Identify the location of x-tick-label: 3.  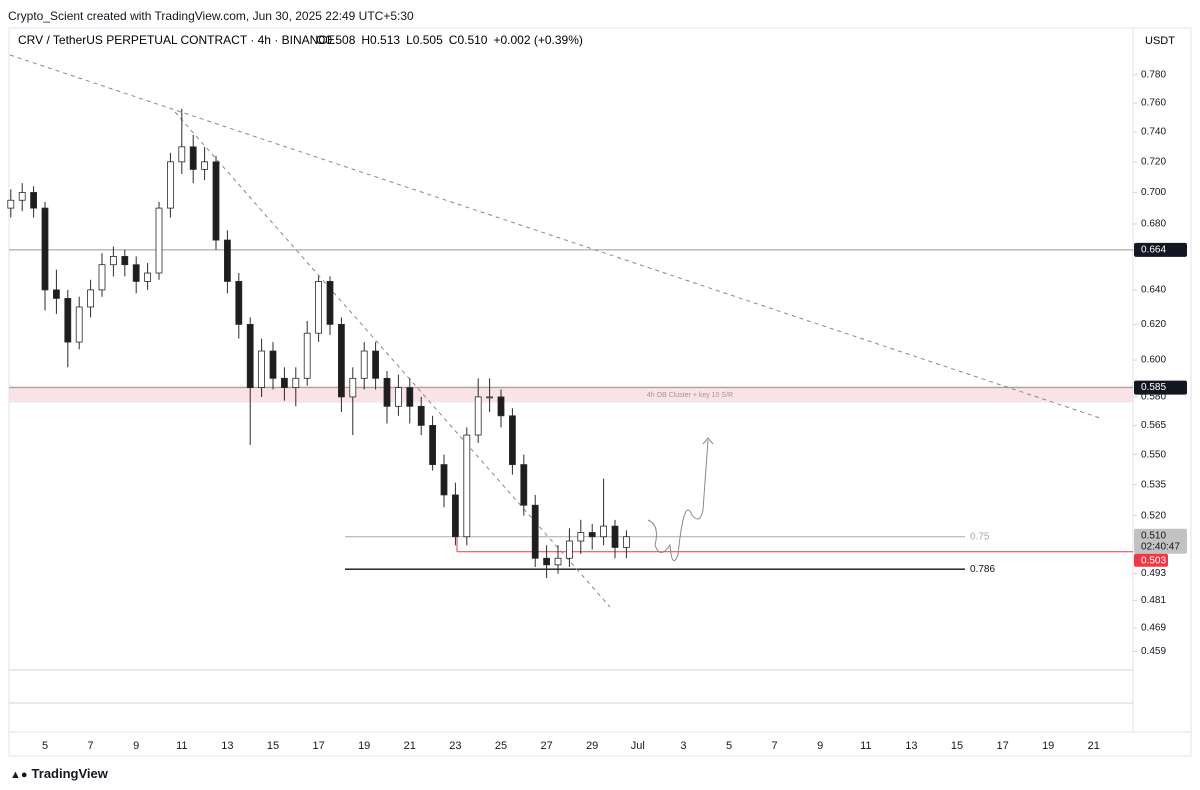
(683, 746).